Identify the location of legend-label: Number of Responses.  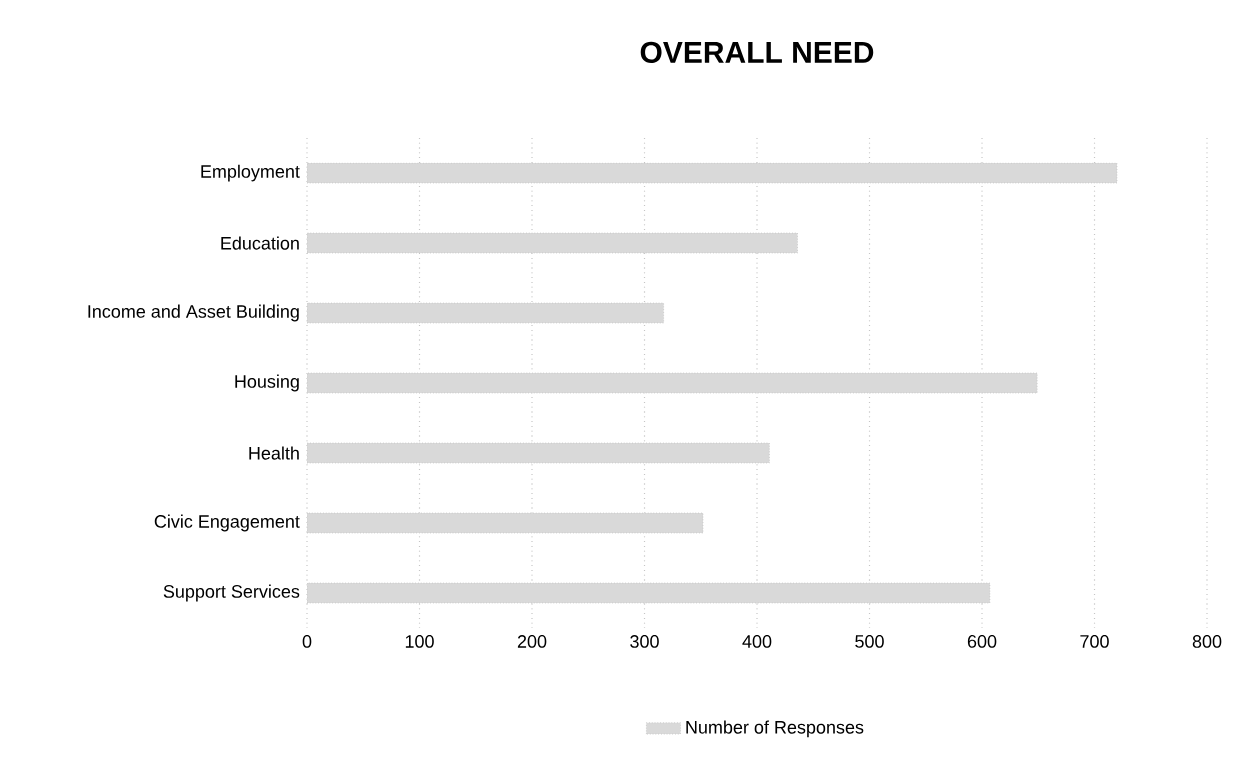
(775, 729).